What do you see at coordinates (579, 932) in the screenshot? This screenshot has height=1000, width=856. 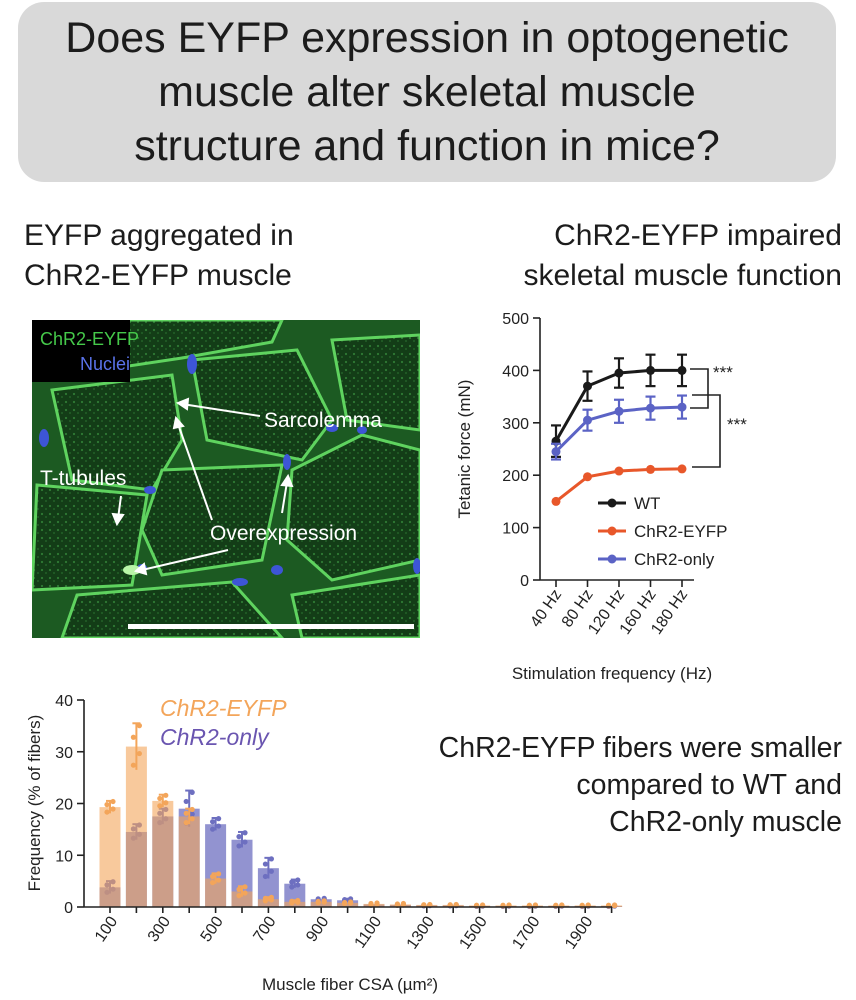 I see `histogram-x-tick-label: 1900` at bounding box center [579, 932].